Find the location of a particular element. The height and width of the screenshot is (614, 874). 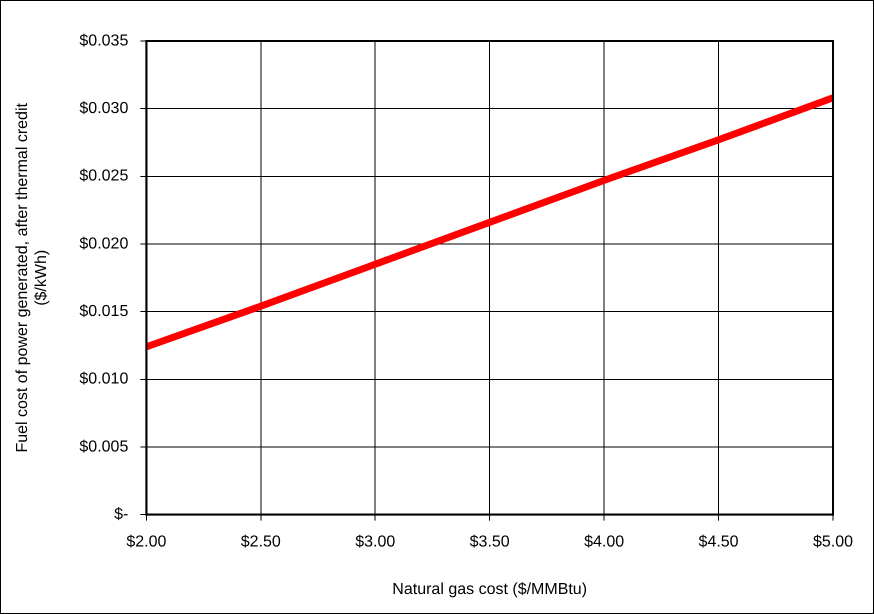

y-tick-label: $0.020 is located at coordinates (103, 243).